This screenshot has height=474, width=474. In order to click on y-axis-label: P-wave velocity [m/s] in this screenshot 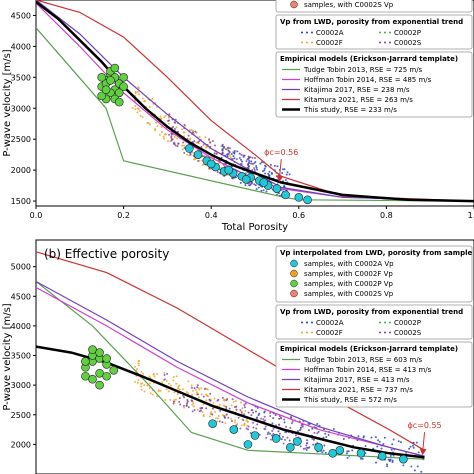, I will do `click(7, 102)`.